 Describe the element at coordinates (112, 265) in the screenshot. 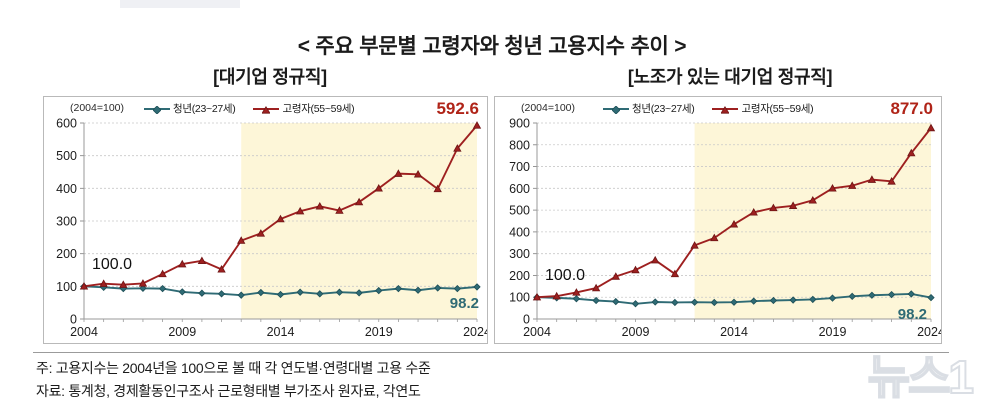

I see `start-value-left: 100.0` at that location.